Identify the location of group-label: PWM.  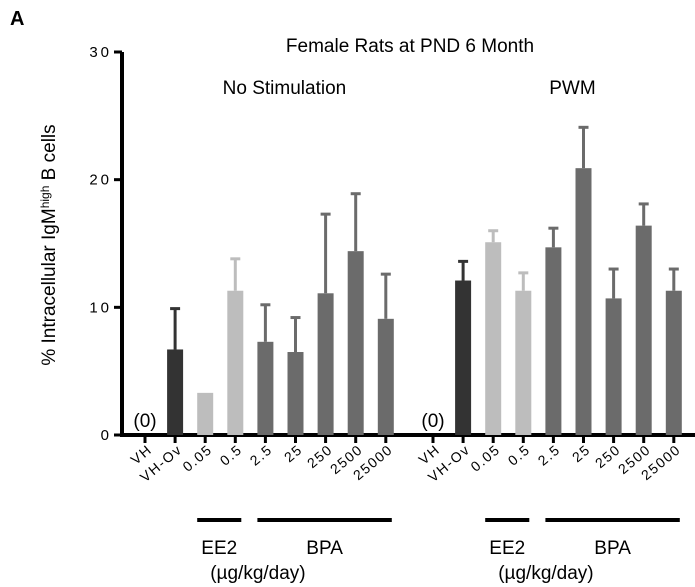
(572, 88).